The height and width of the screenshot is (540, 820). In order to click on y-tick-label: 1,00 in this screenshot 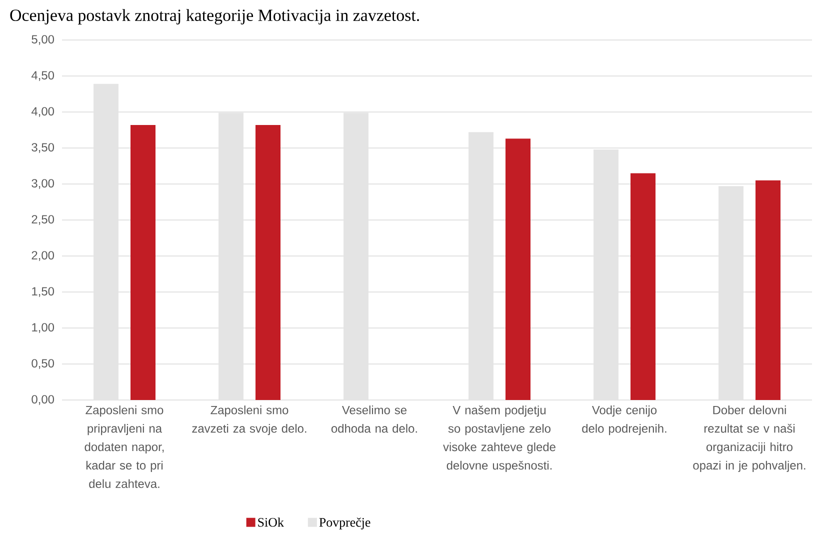, I will do `click(43, 328)`.